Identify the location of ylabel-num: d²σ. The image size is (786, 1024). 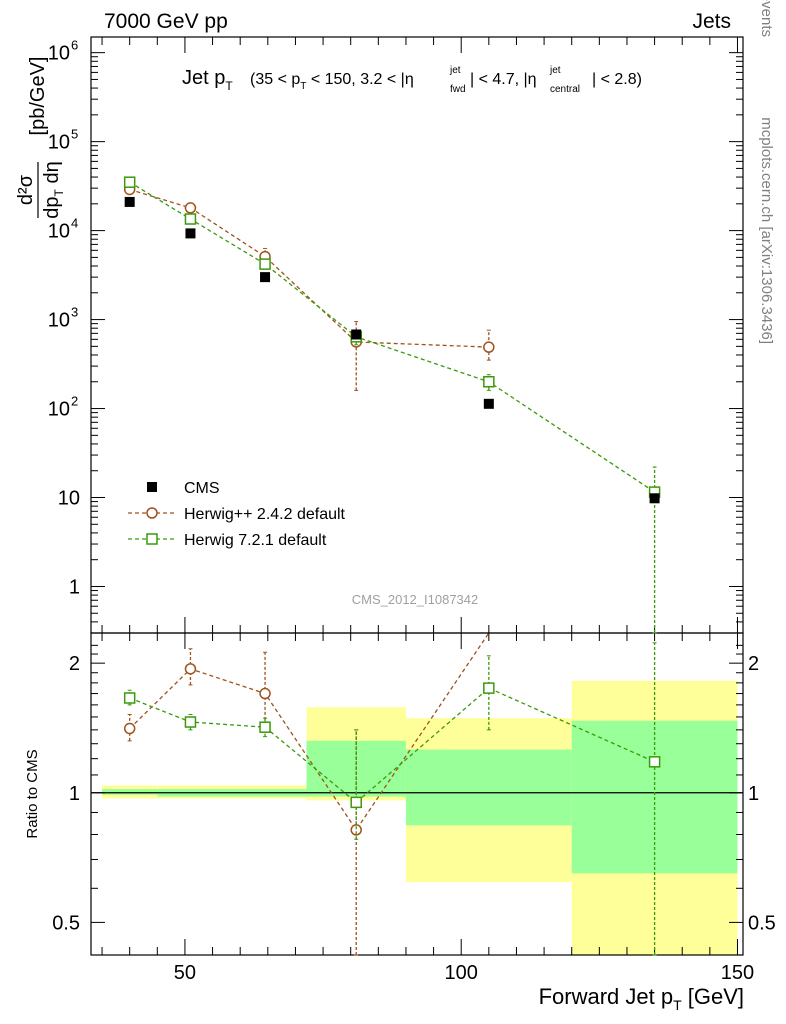
(26, 189).